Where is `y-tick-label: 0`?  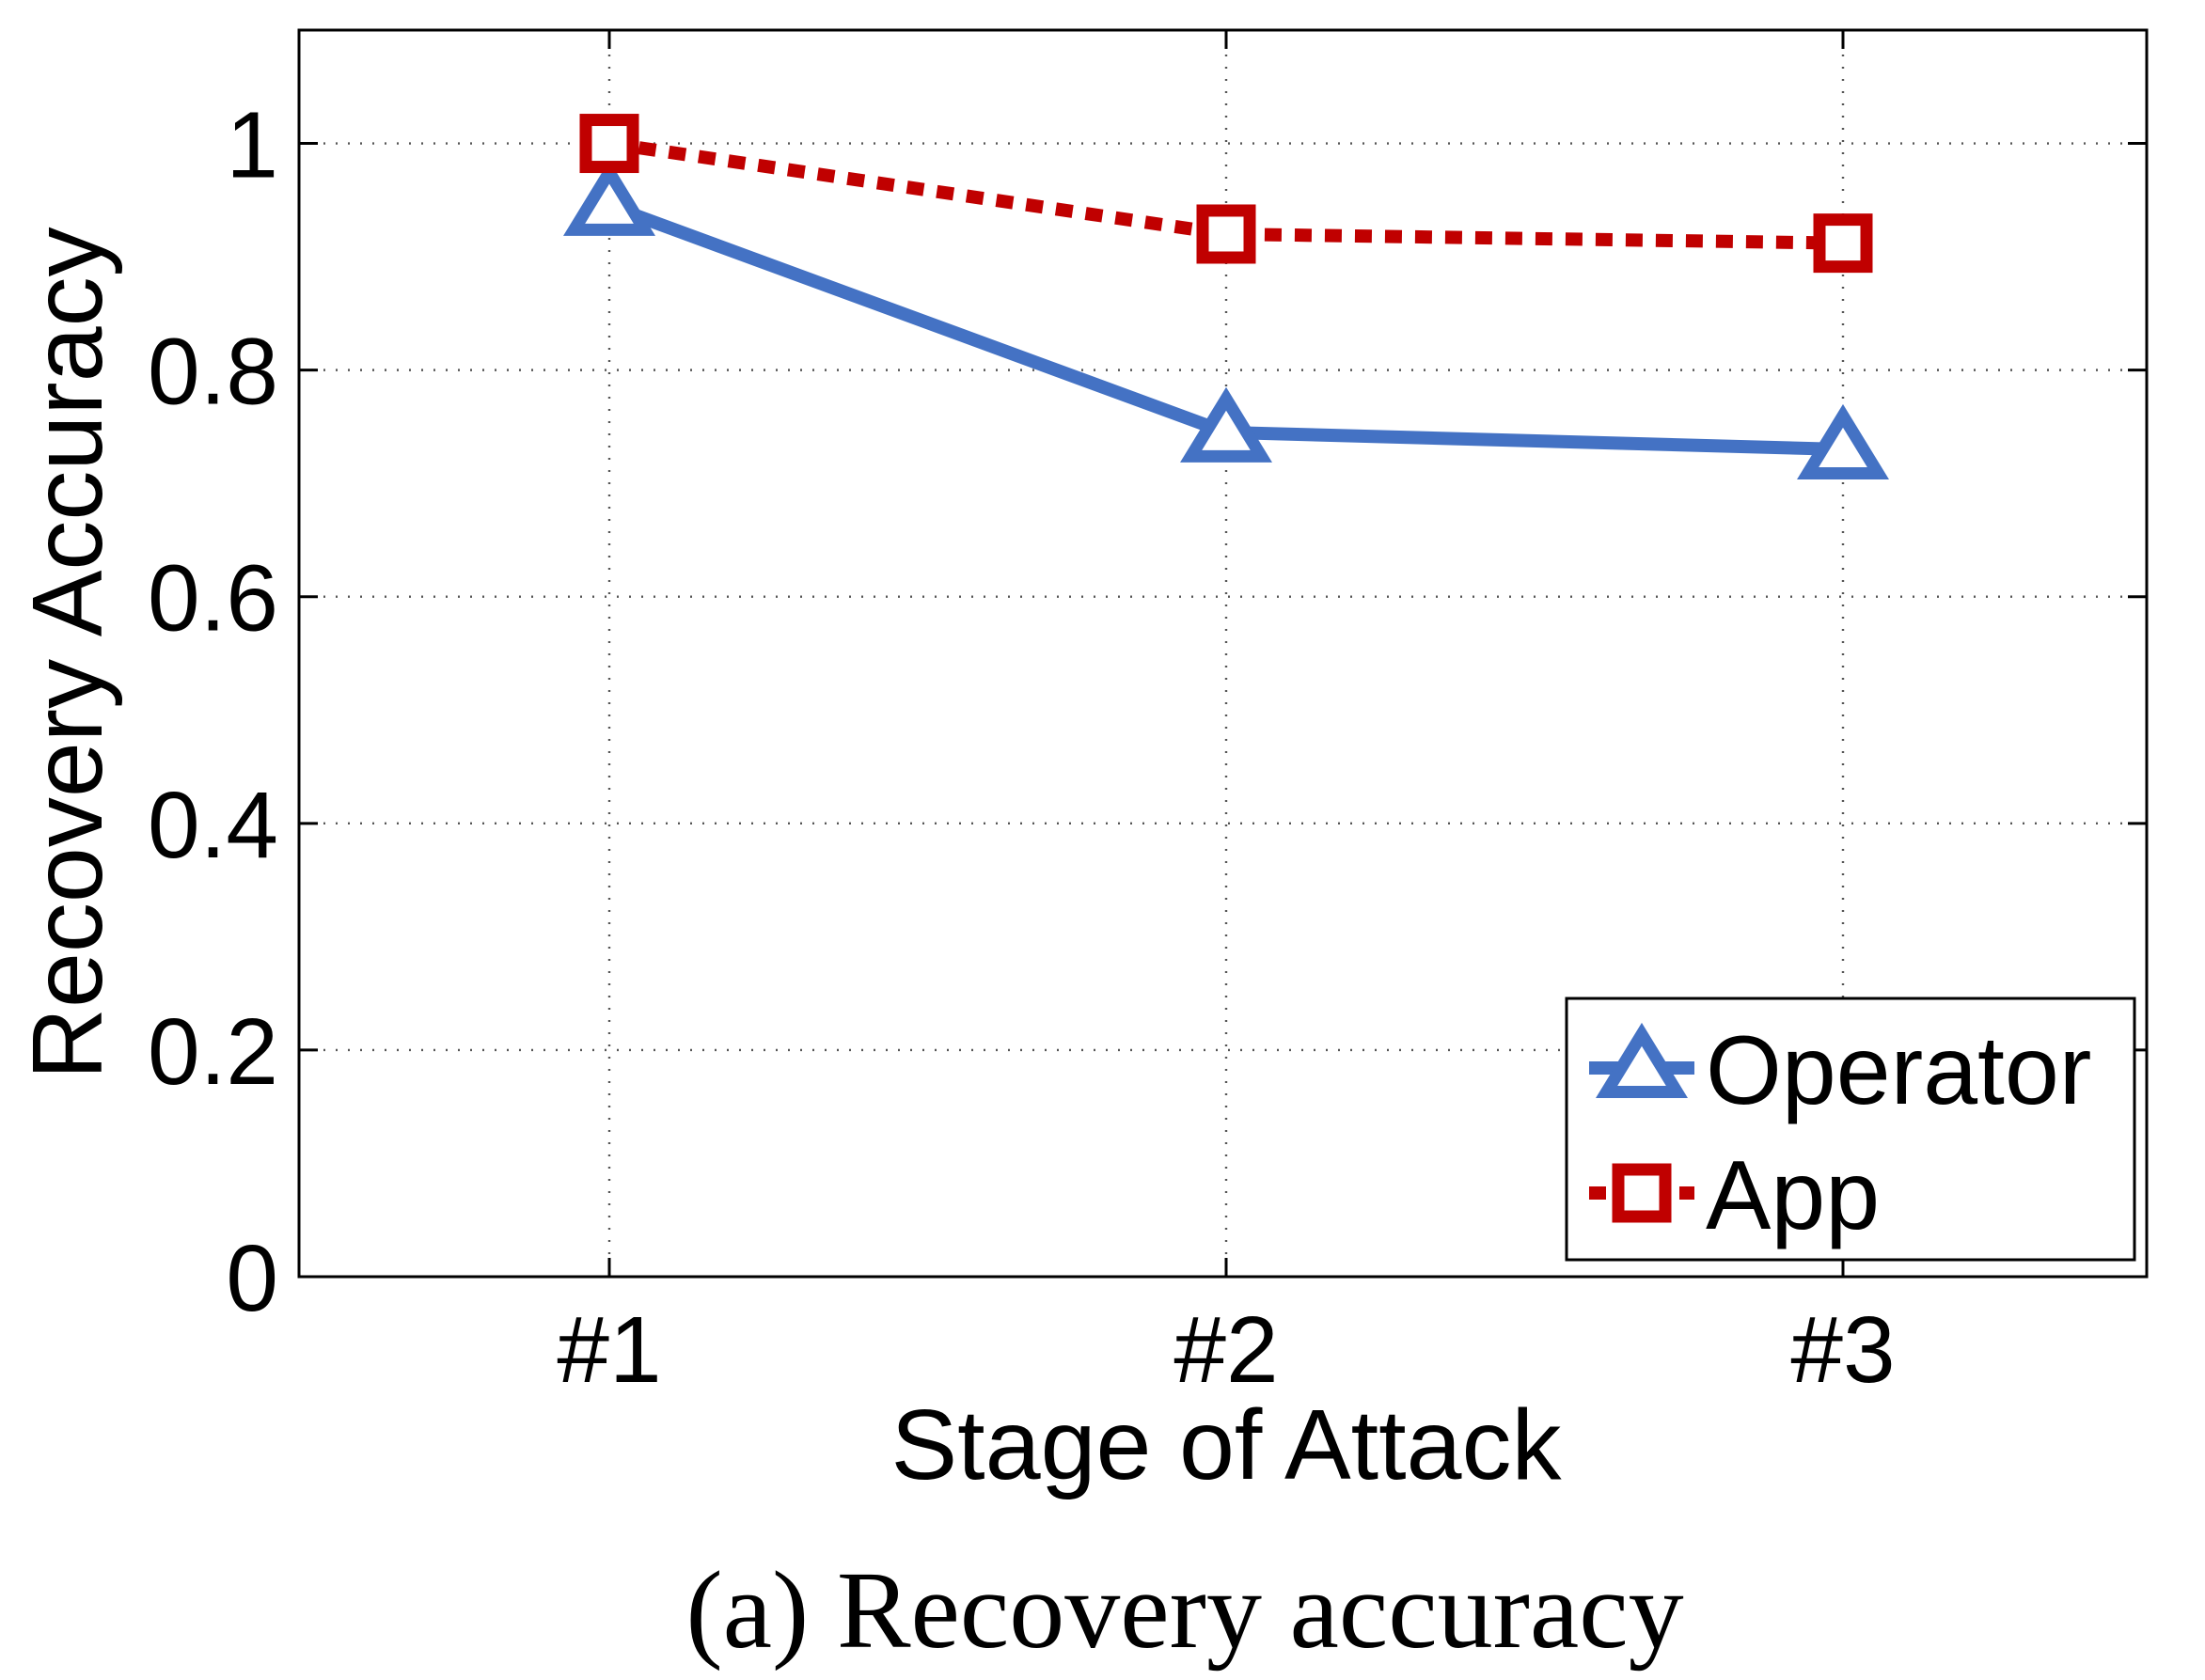 y-tick-label: 0 is located at coordinates (252, 1278).